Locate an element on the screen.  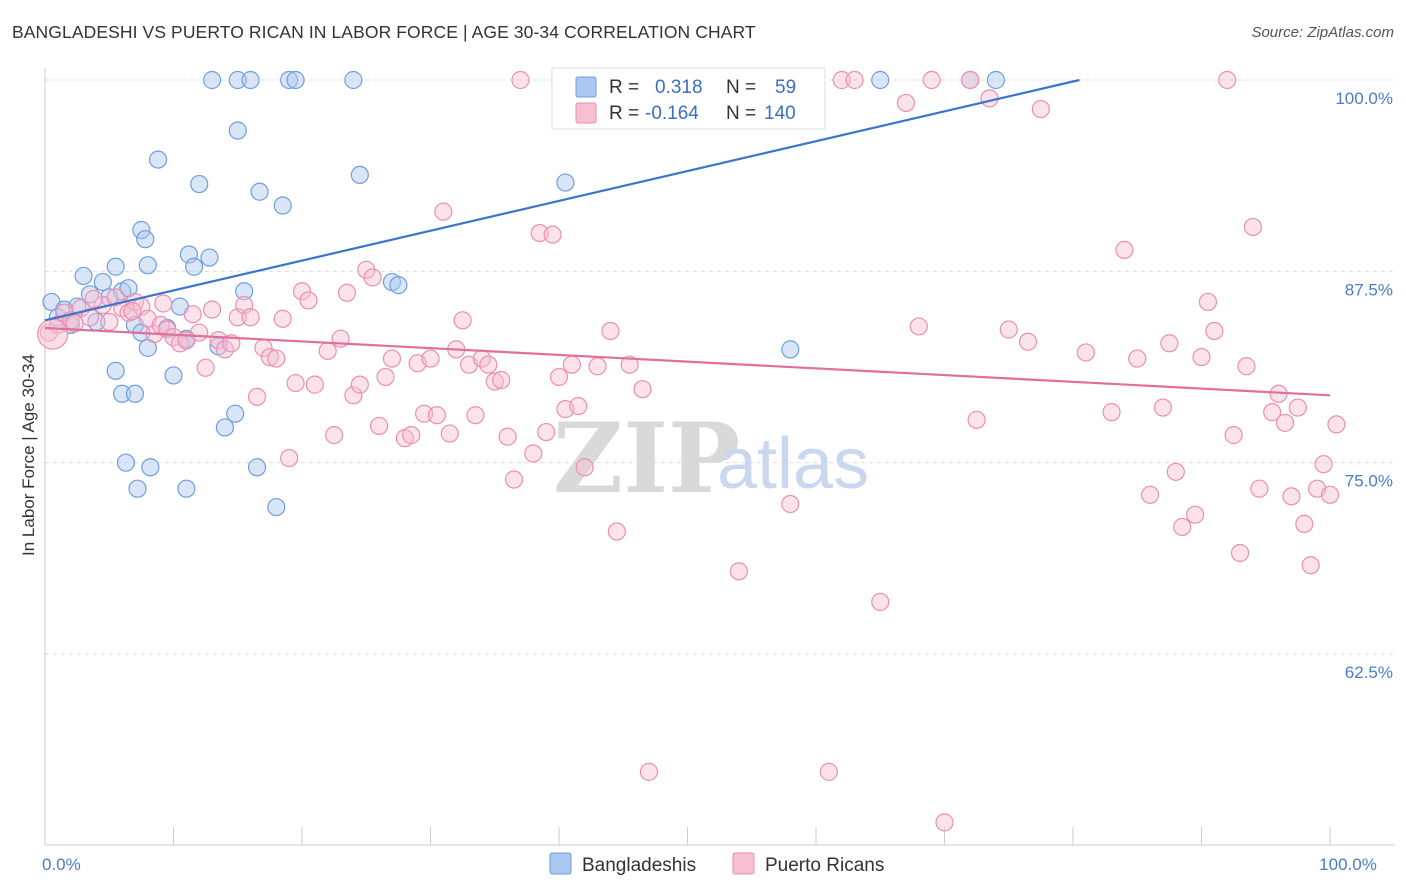
watermark-zip: ZIP is located at coordinates (646, 458).